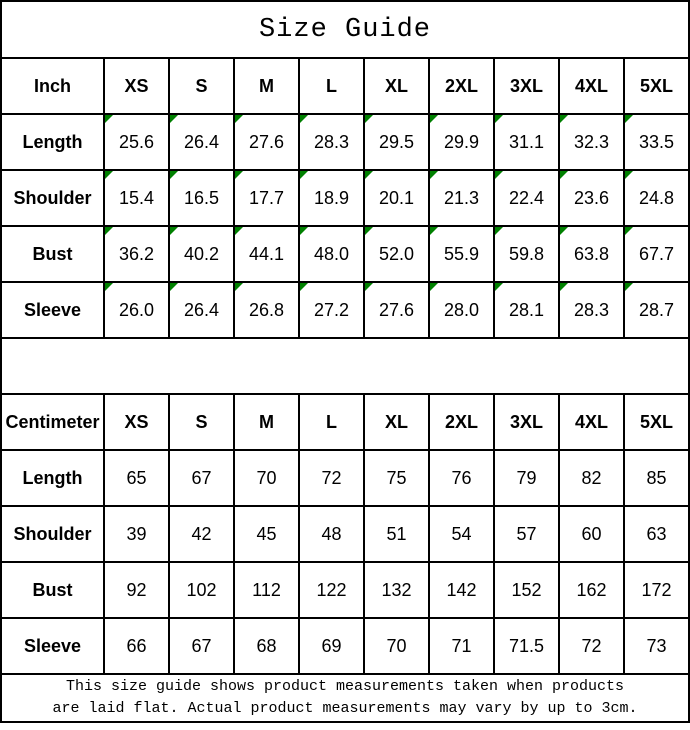 The image size is (690, 730). Describe the element at coordinates (345, 533) in the screenshot. I see `measurement-row: Shoulder 39 42 45 48 51 54 57 60 63` at that location.